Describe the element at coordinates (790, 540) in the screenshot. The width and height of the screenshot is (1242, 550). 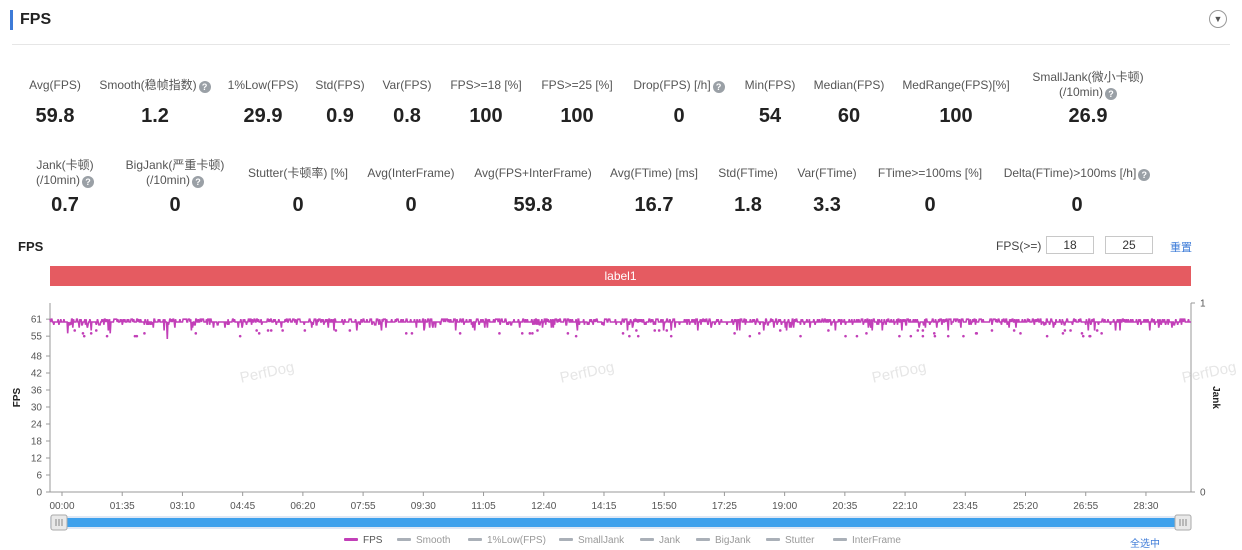
I see `legend-item-stutter: Stutter` at that location.